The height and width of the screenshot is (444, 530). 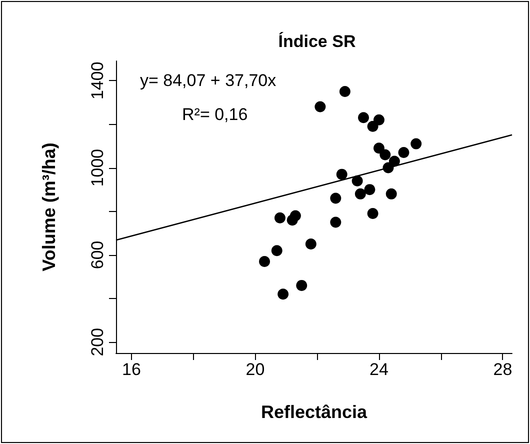 I want to click on x-tick-label: 28, so click(x=502, y=369).